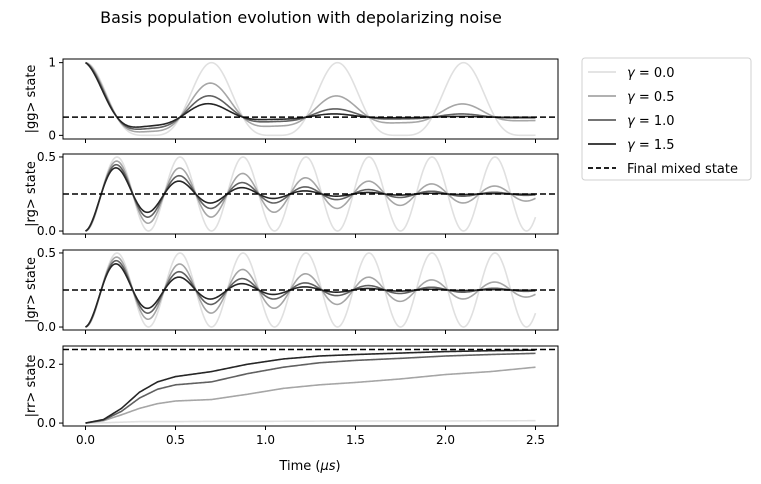 Image resolution: width=761 pixels, height=484 pixels. I want to click on panel-2: 0.0 0.5|gr> state, so click(291, 290).